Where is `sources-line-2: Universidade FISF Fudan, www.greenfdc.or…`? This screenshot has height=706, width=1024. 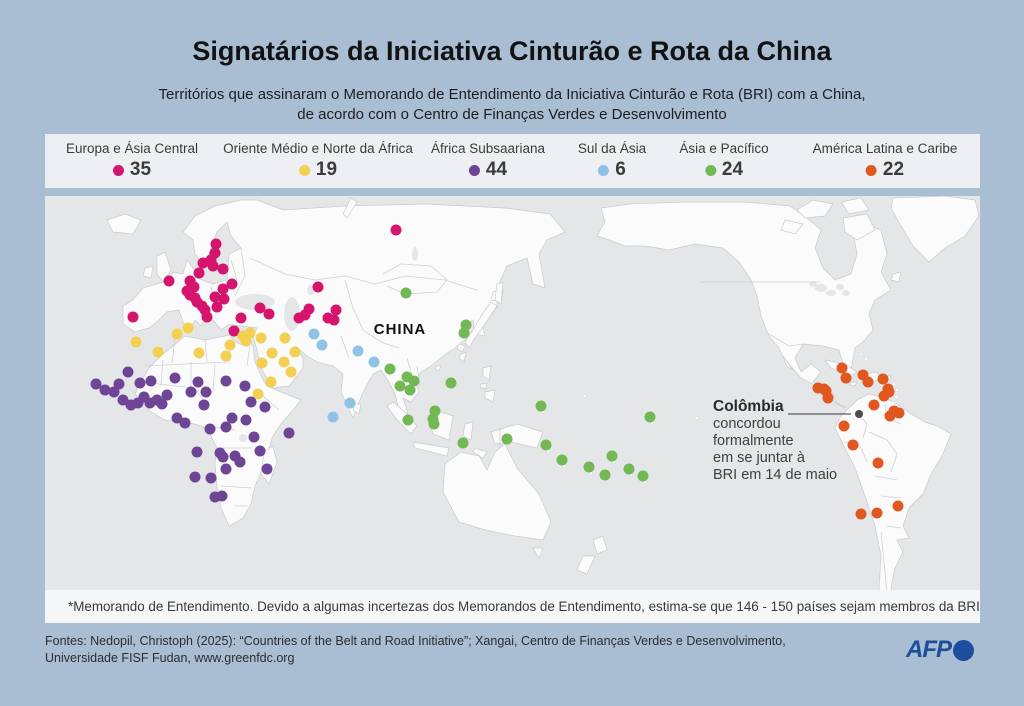
sources-line-2: Universidade FISF Fudan, www.greenfdc.or… is located at coordinates (170, 658).